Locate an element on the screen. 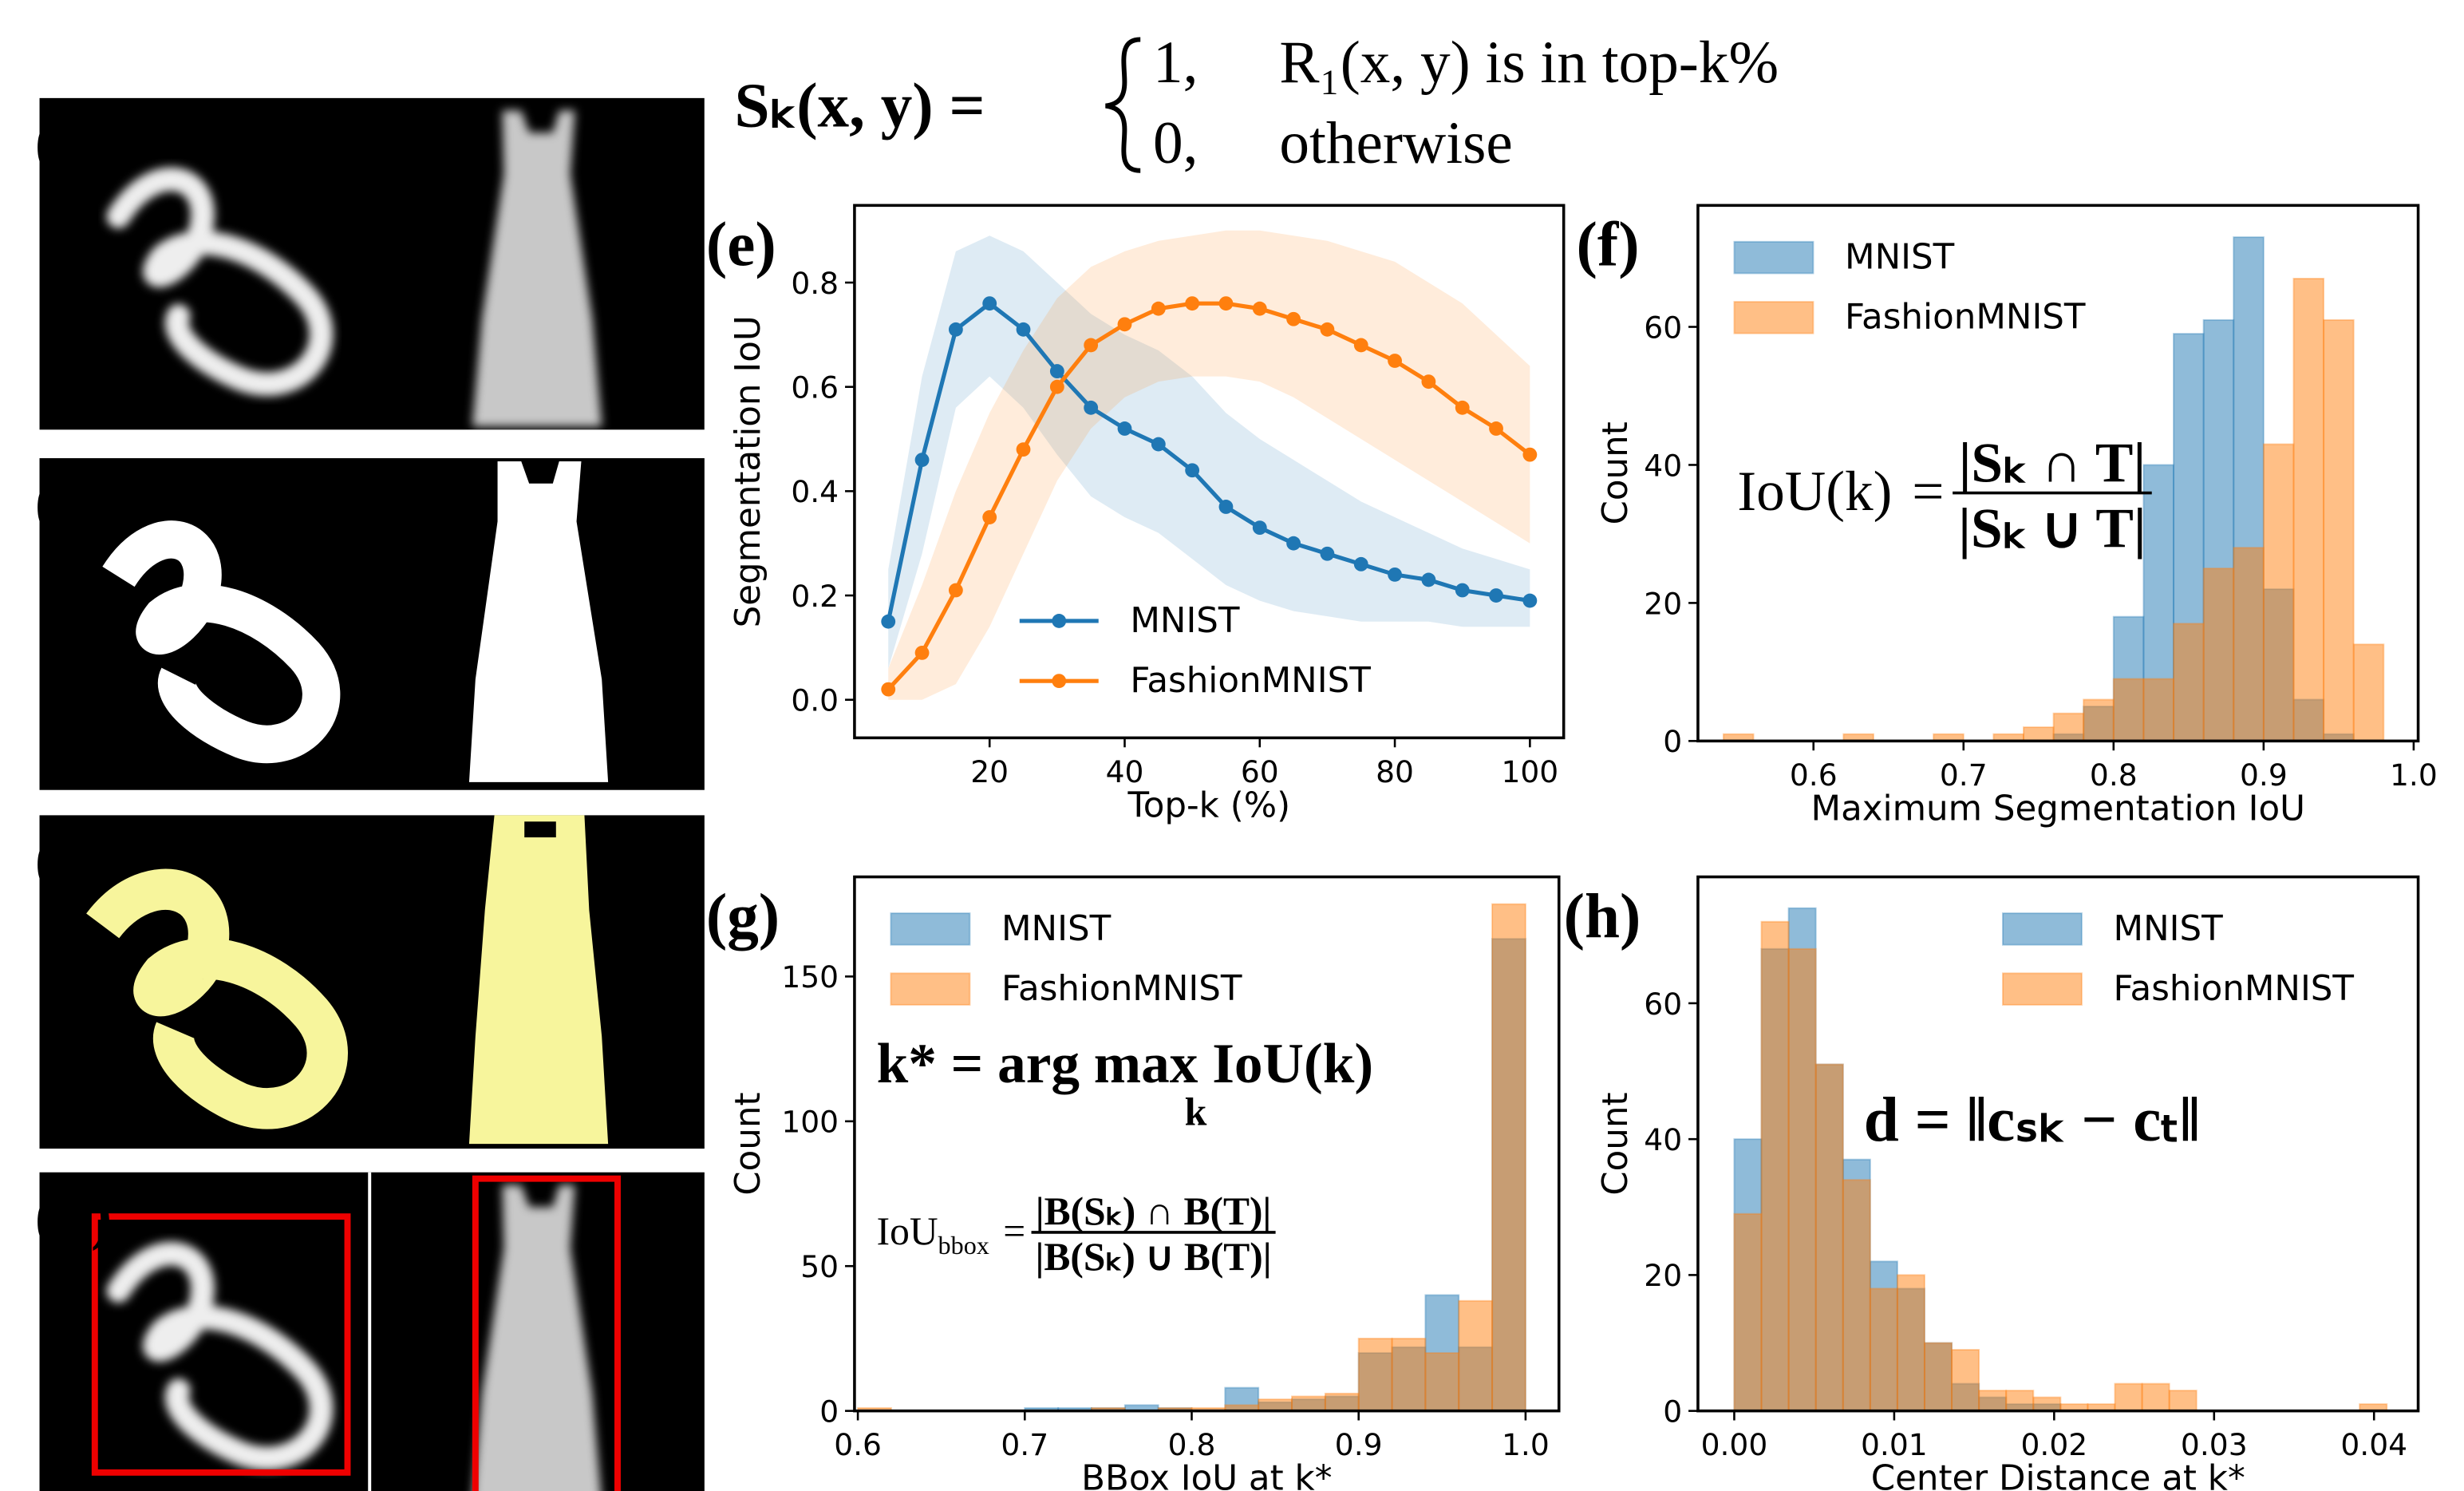  panel-label: (b) is located at coordinates (74, 502).